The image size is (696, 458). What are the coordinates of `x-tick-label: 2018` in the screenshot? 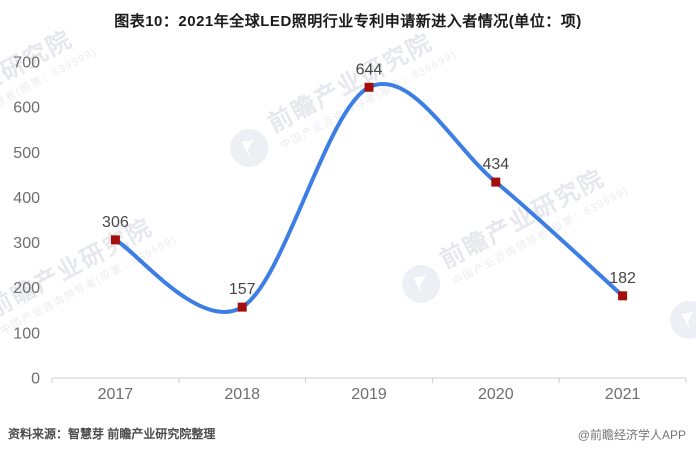 It's located at (242, 394).